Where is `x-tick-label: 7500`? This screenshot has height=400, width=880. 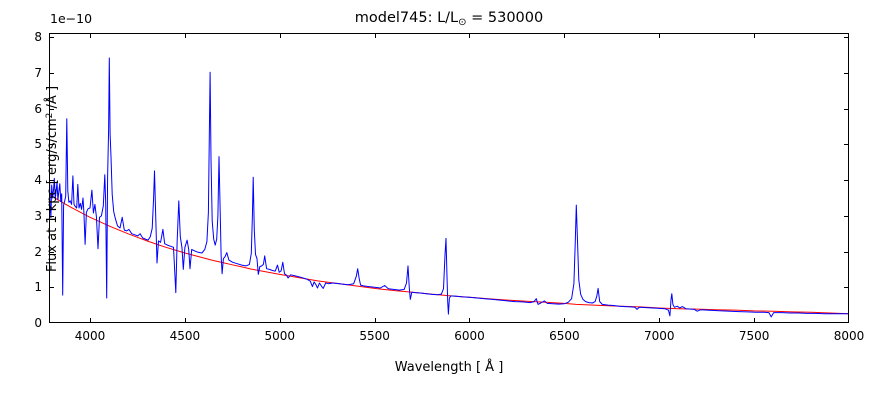
x-tick-label: 7500 is located at coordinates (754, 336).